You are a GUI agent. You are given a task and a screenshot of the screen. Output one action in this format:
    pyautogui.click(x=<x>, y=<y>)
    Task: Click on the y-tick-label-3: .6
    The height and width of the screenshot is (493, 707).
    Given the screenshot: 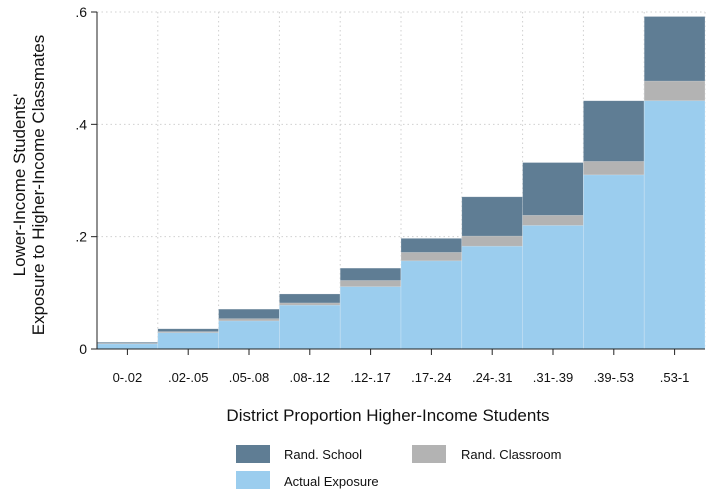 What is the action you would take?
    pyautogui.click(x=81, y=12)
    